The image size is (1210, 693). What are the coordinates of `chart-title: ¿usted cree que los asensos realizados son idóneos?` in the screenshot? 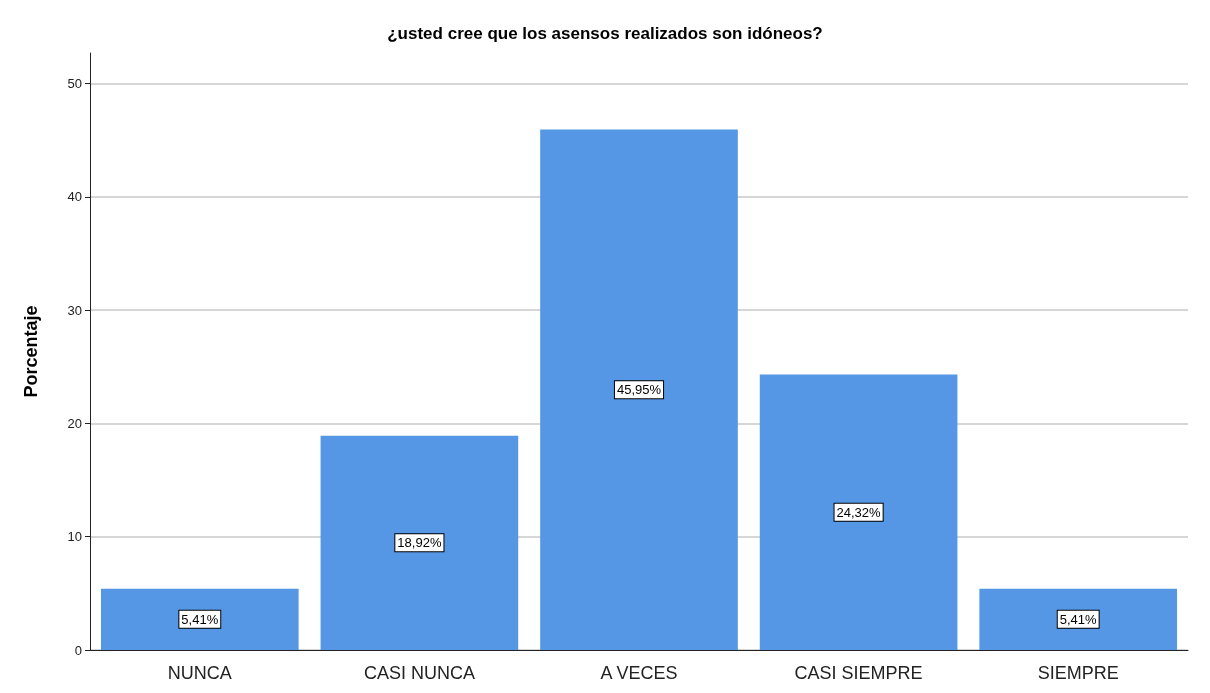 It's located at (605, 33).